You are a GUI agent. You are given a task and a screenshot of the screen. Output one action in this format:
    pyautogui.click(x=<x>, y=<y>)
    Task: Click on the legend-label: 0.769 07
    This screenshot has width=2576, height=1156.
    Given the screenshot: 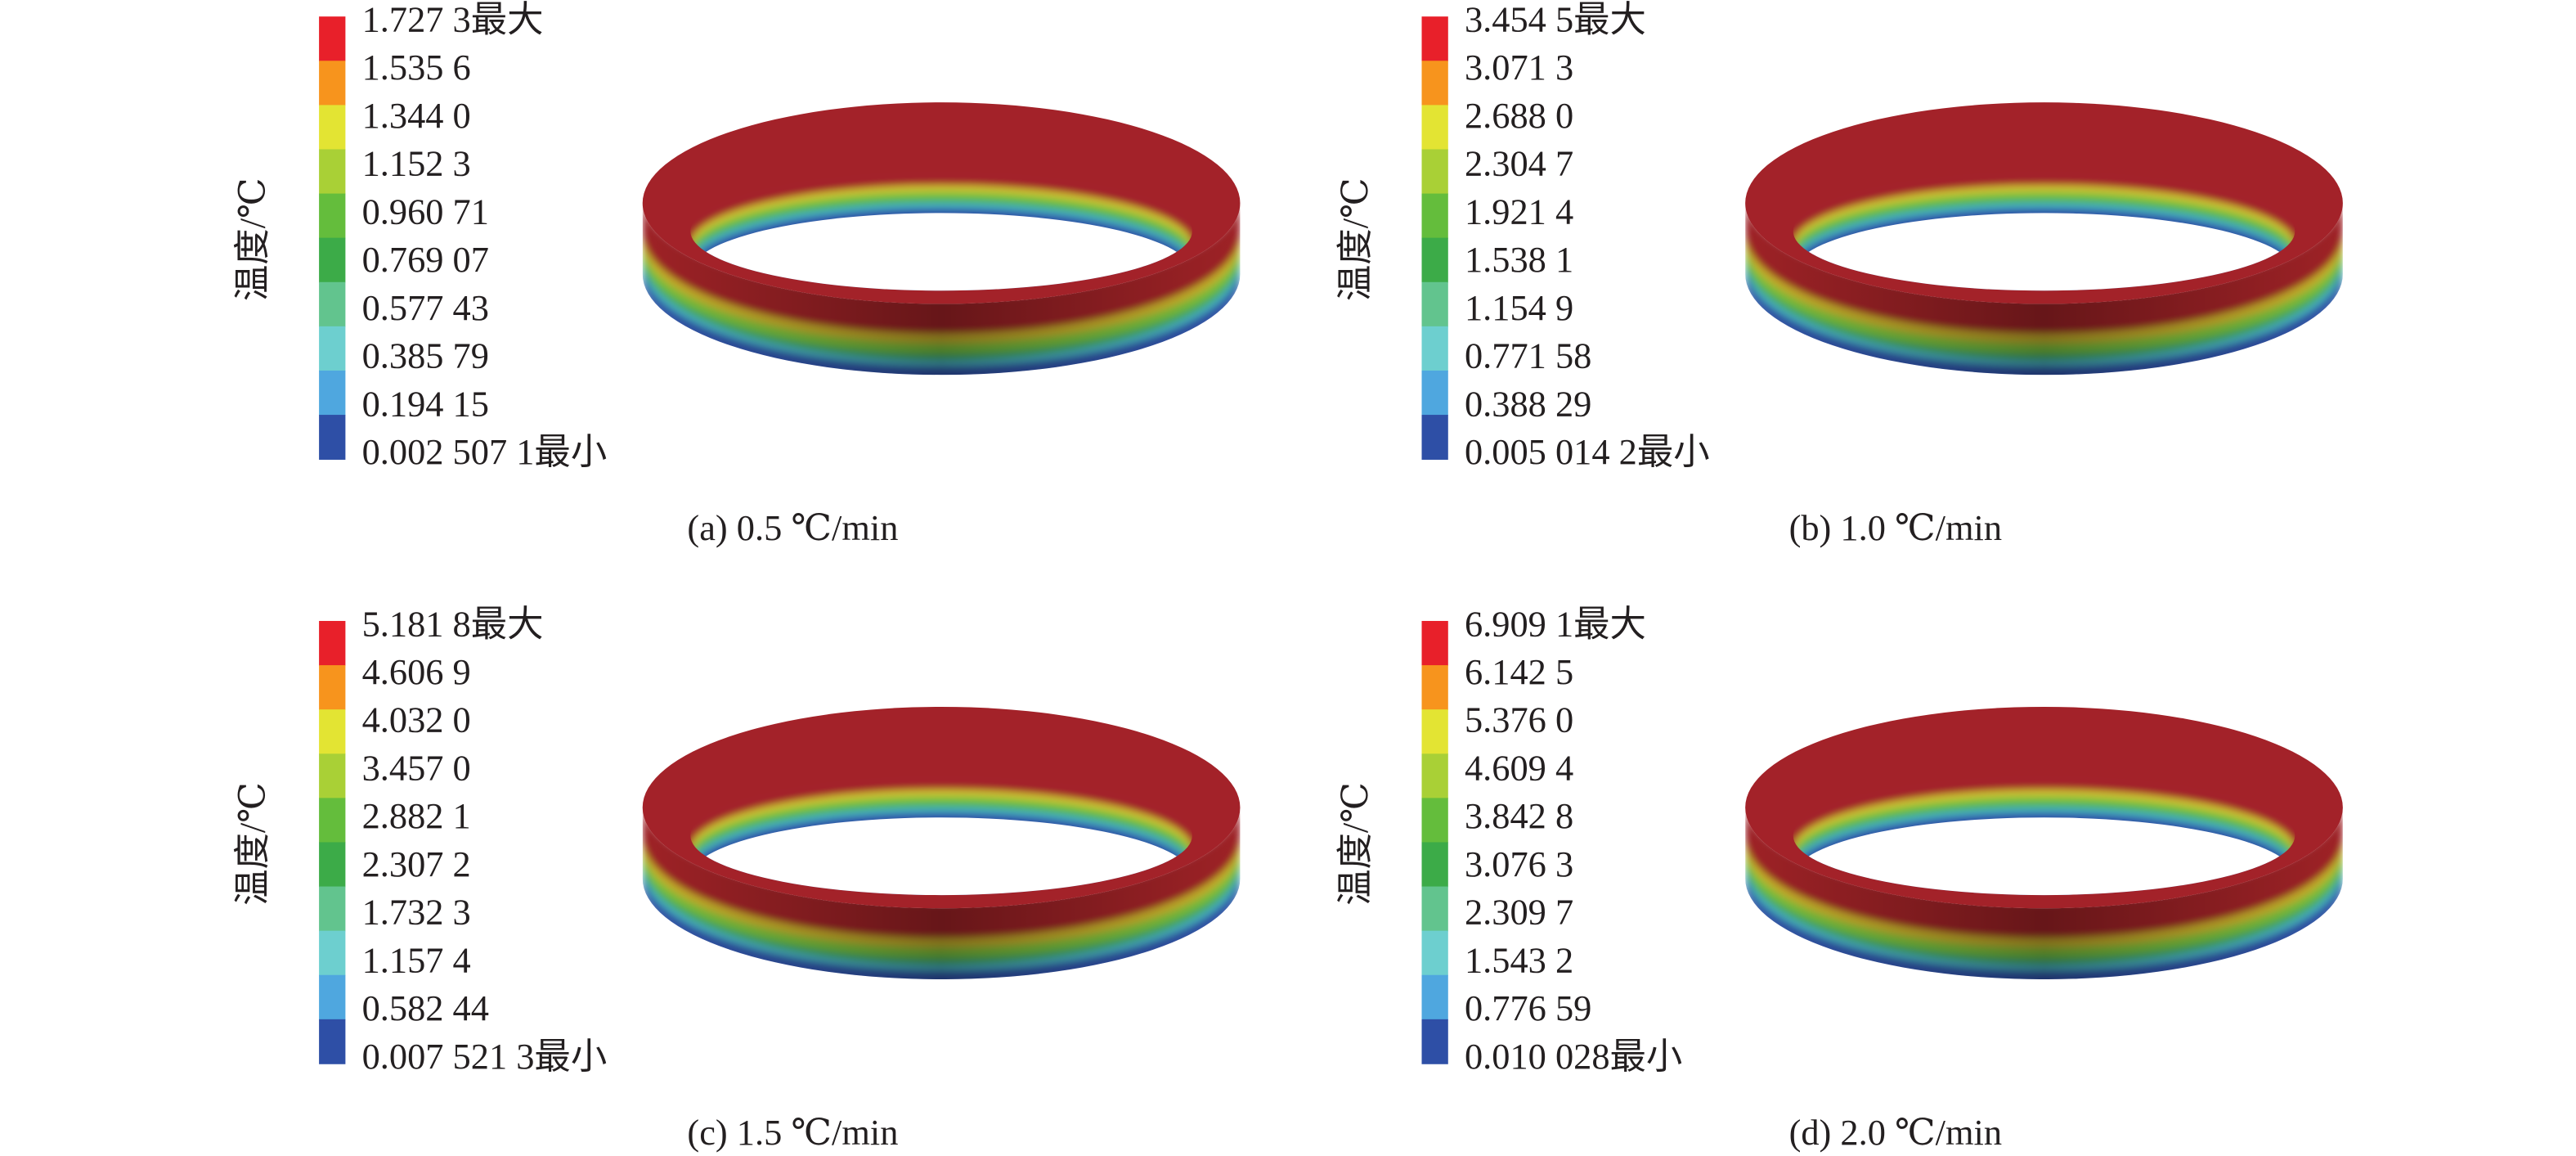 What is the action you would take?
    pyautogui.click(x=425, y=259)
    